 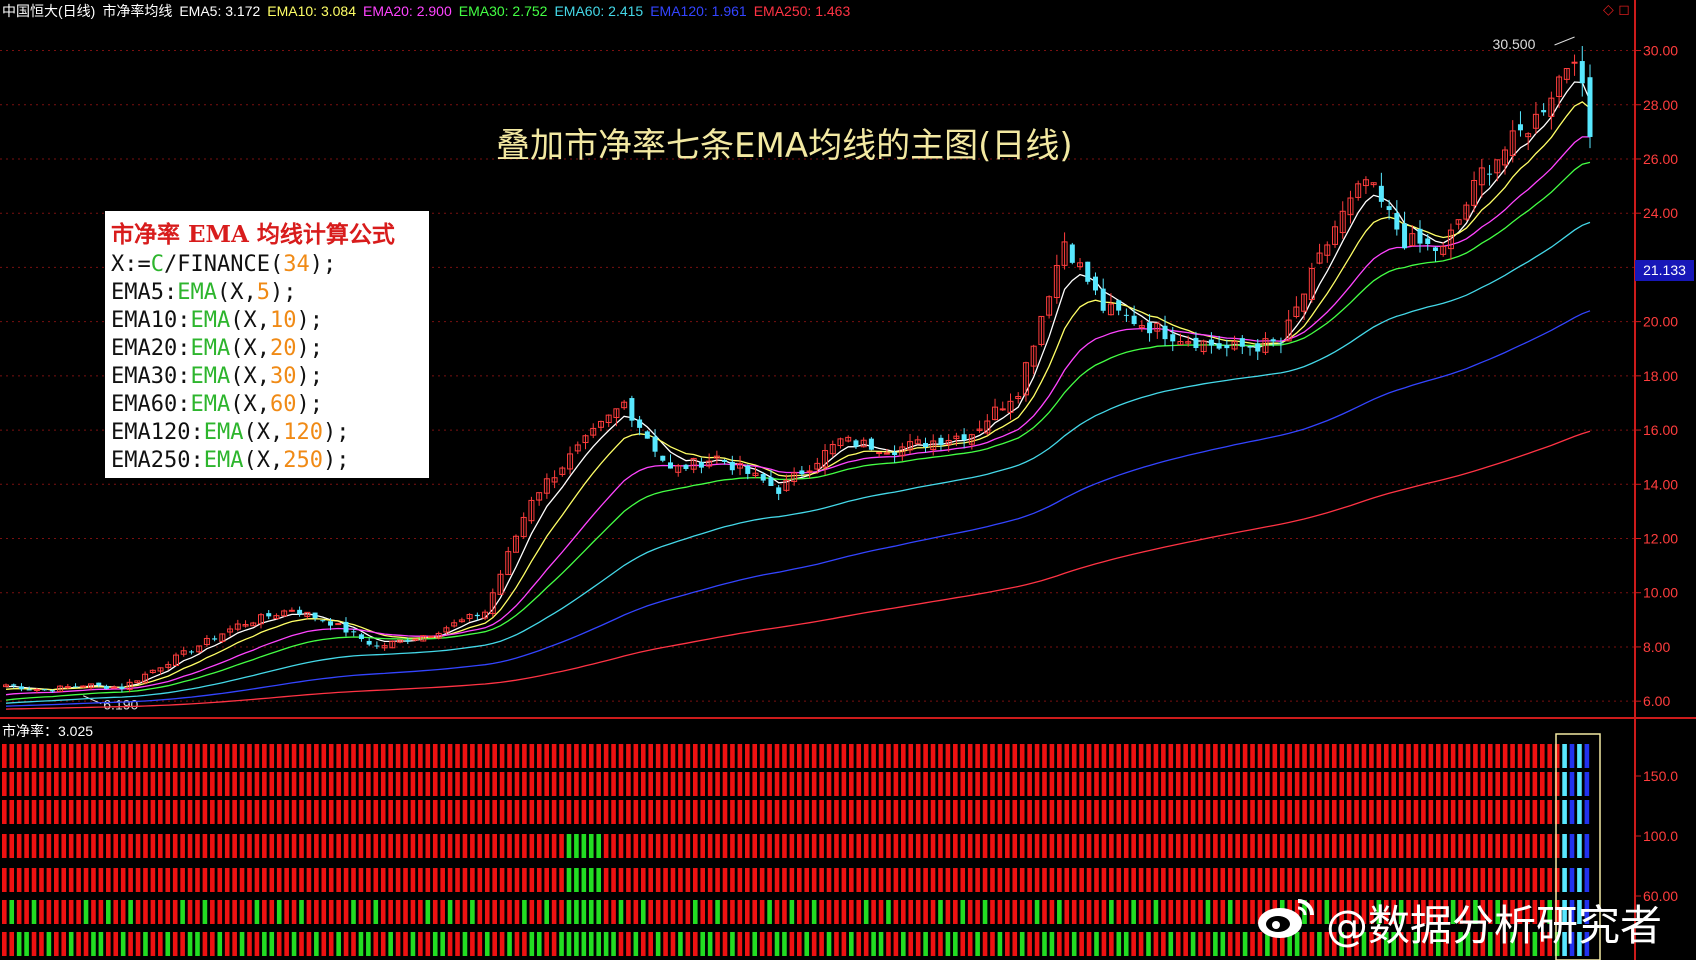 What do you see at coordinates (1660, 539) in the screenshot?
I see `y-tick-label: 12.00` at bounding box center [1660, 539].